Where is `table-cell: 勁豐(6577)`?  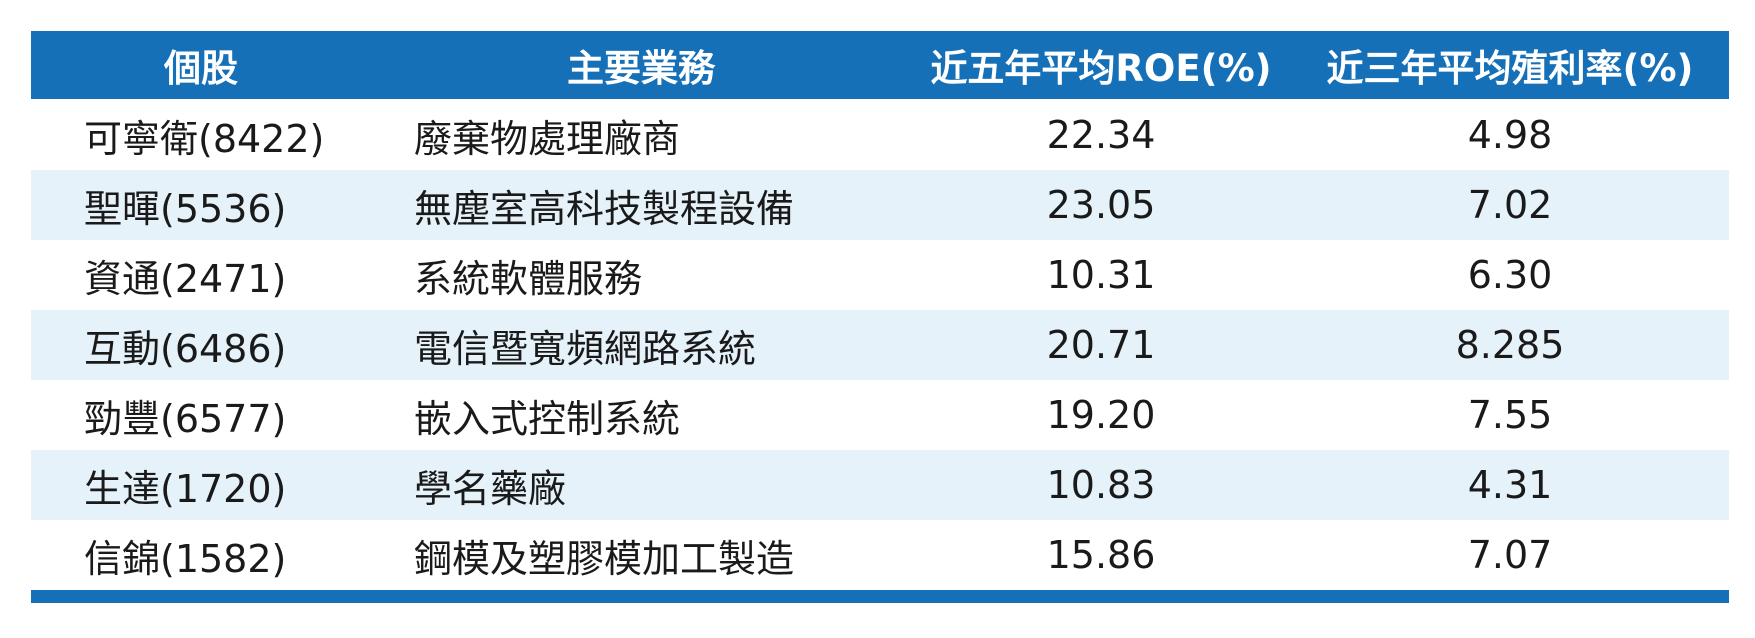 table-cell: 勁豐(6577) is located at coordinates (185, 418).